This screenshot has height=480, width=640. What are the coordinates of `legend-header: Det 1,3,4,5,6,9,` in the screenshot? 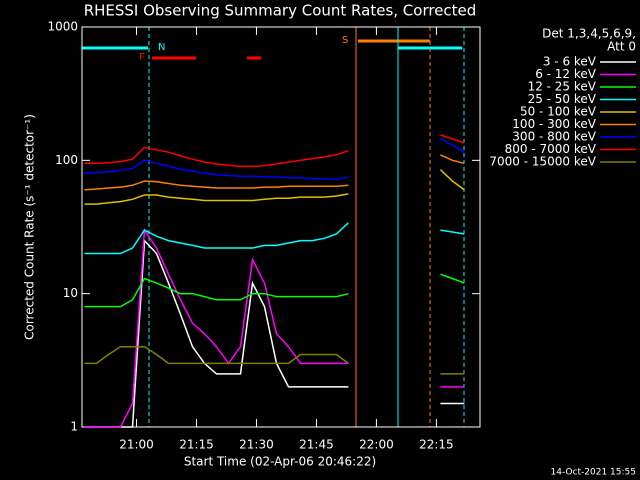 It's located at (589, 34).